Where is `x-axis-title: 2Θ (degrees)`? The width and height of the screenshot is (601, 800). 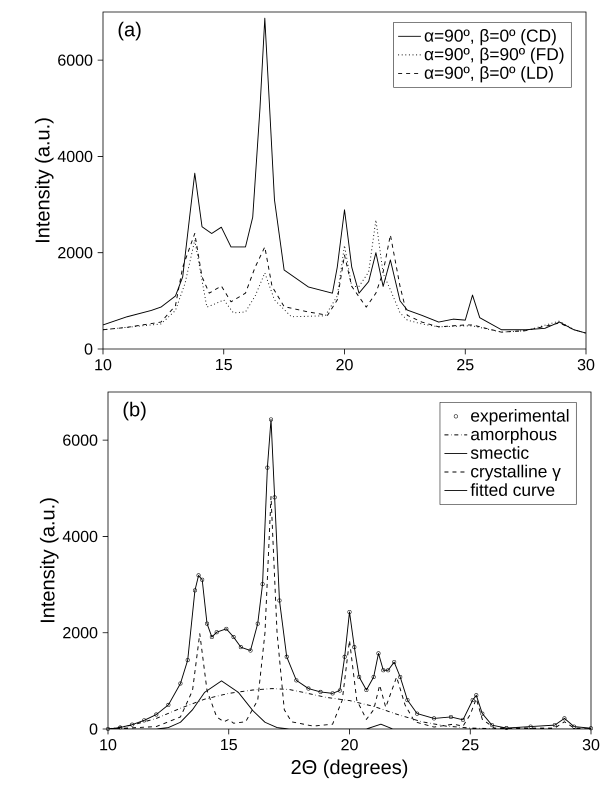 x-axis-title: 2Θ (degrees) is located at coordinates (350, 769).